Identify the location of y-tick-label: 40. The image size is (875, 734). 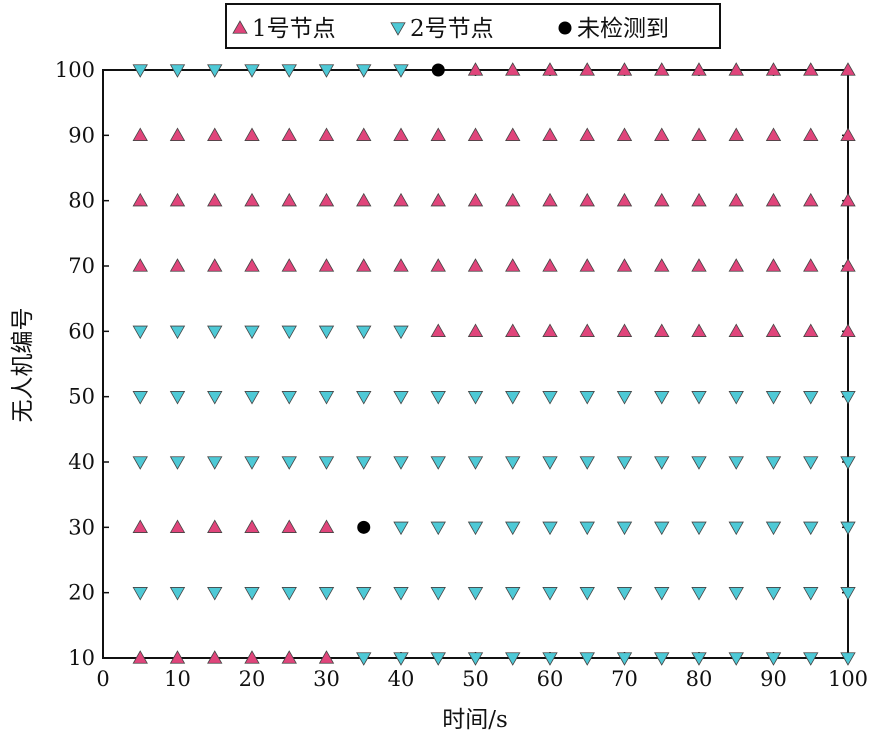
(81, 462).